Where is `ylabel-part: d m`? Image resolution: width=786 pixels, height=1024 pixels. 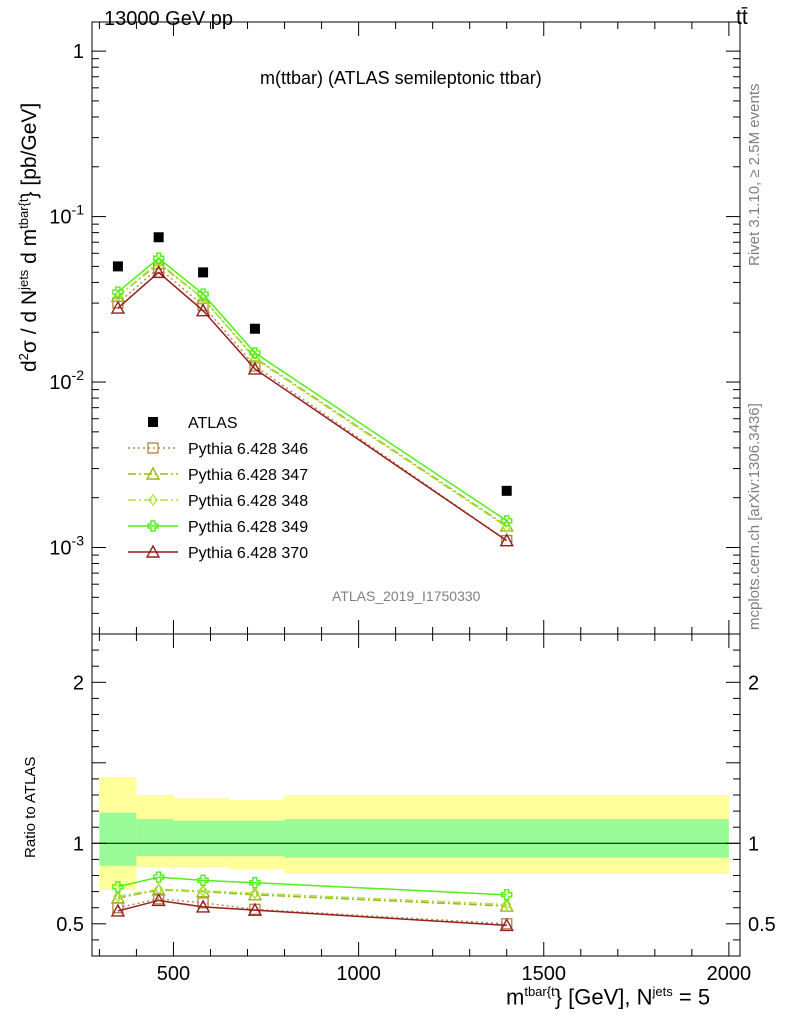
ylabel-part: d m is located at coordinates (29, 249).